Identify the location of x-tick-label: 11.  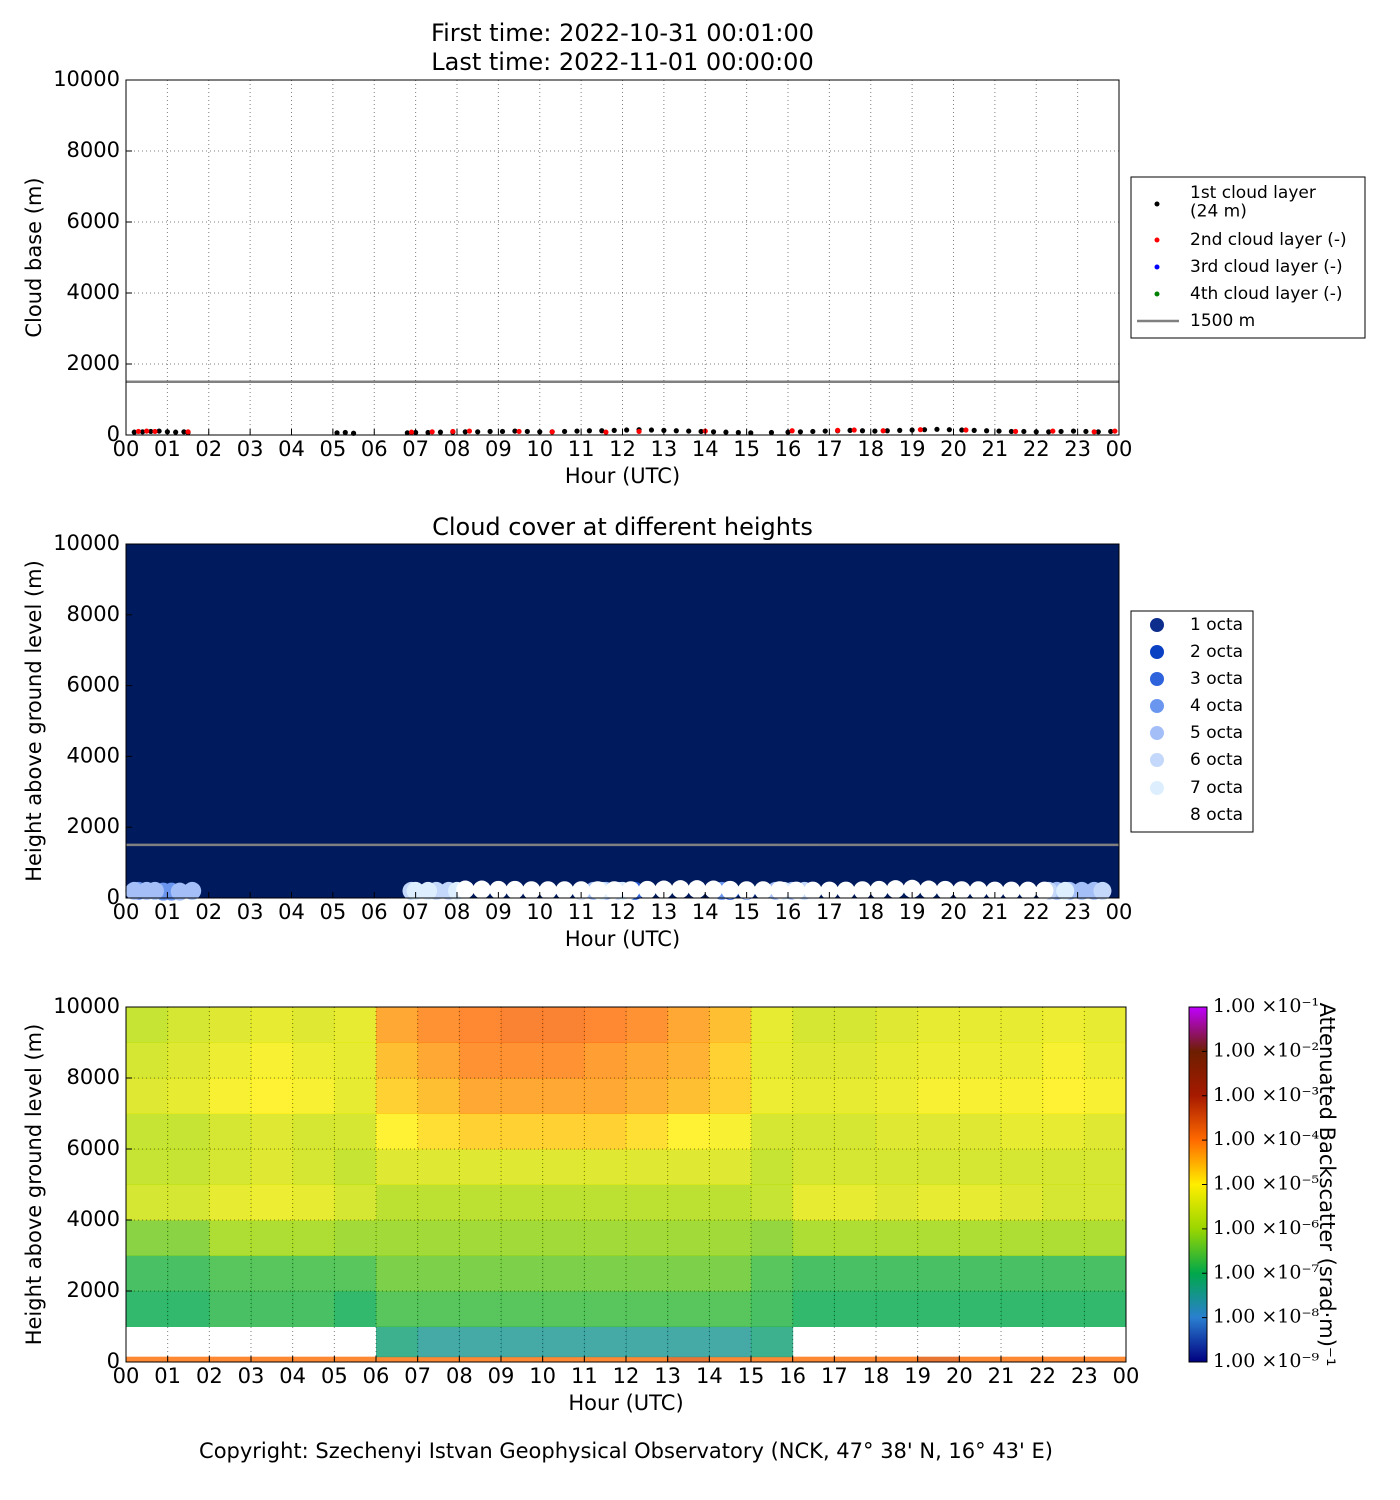
(581, 449).